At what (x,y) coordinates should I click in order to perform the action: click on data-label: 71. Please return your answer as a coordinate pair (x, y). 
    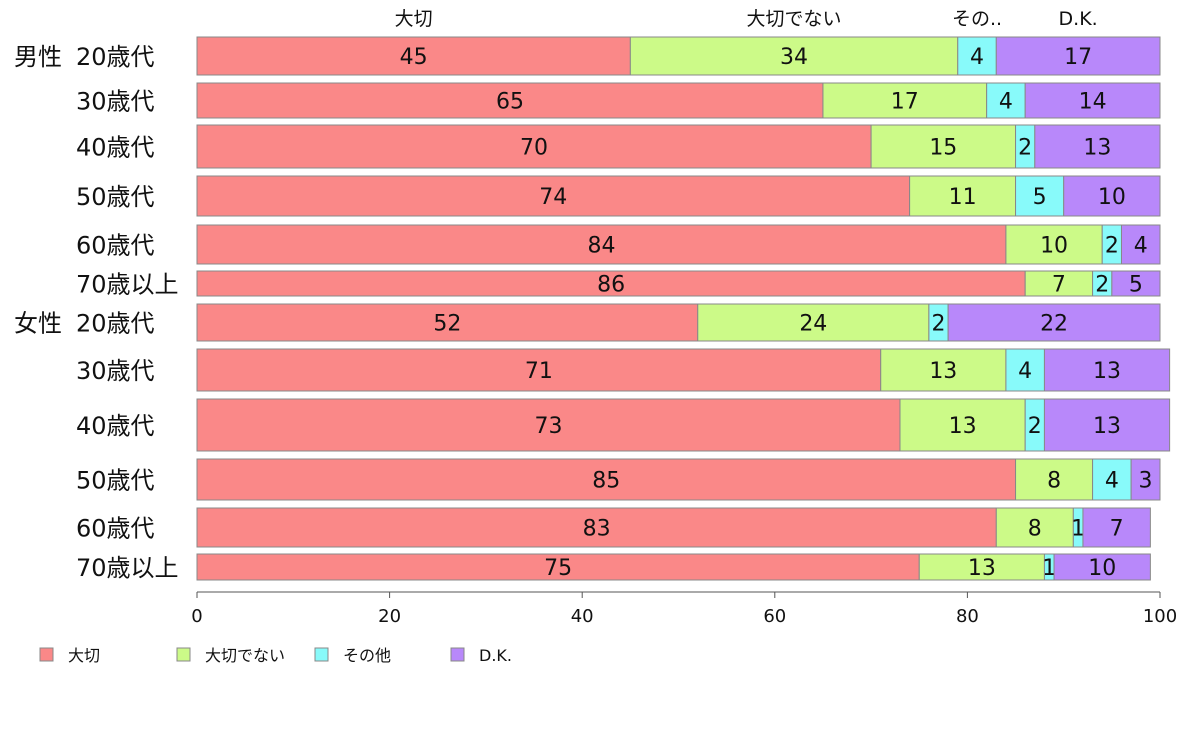
    Looking at the image, I should click on (539, 371).